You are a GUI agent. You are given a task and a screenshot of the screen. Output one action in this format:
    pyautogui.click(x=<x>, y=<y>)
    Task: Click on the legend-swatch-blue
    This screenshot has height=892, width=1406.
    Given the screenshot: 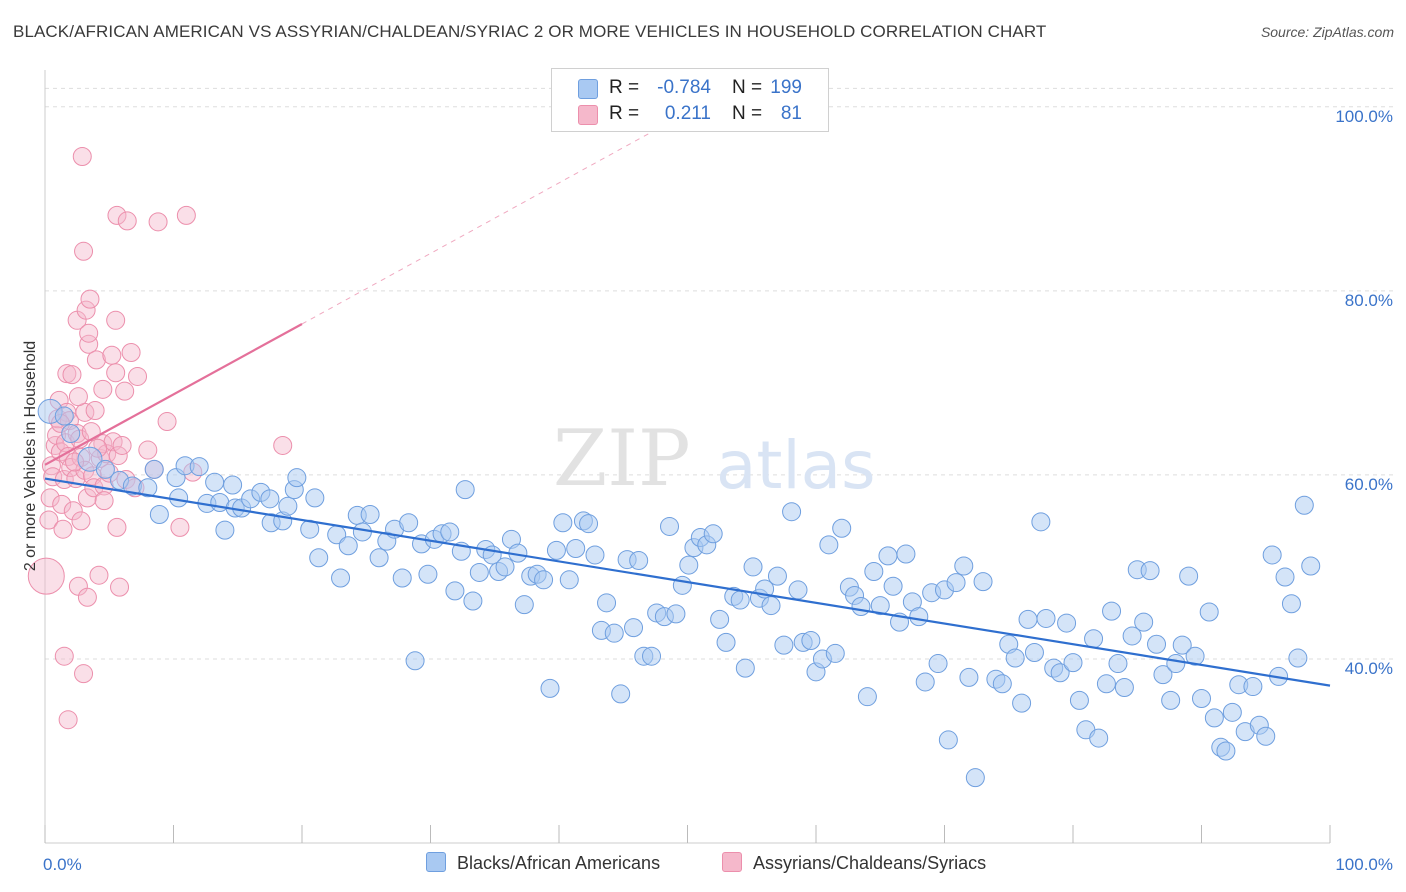 What is the action you would take?
    pyautogui.click(x=588, y=89)
    